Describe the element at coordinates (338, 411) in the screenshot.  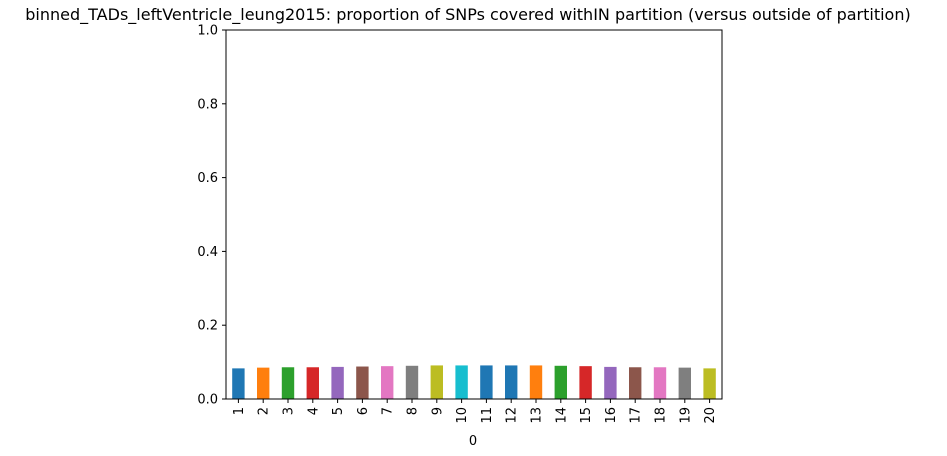
I see `x-tick-label: 5` at that location.